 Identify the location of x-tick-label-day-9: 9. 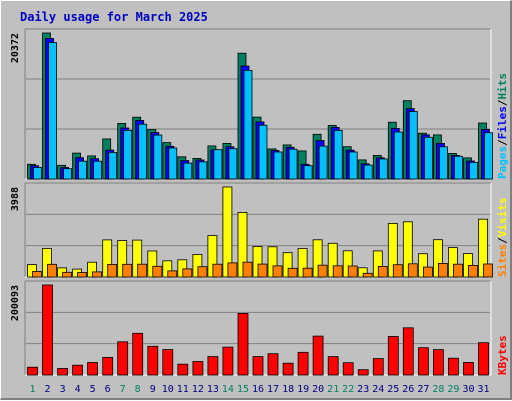
(153, 389).